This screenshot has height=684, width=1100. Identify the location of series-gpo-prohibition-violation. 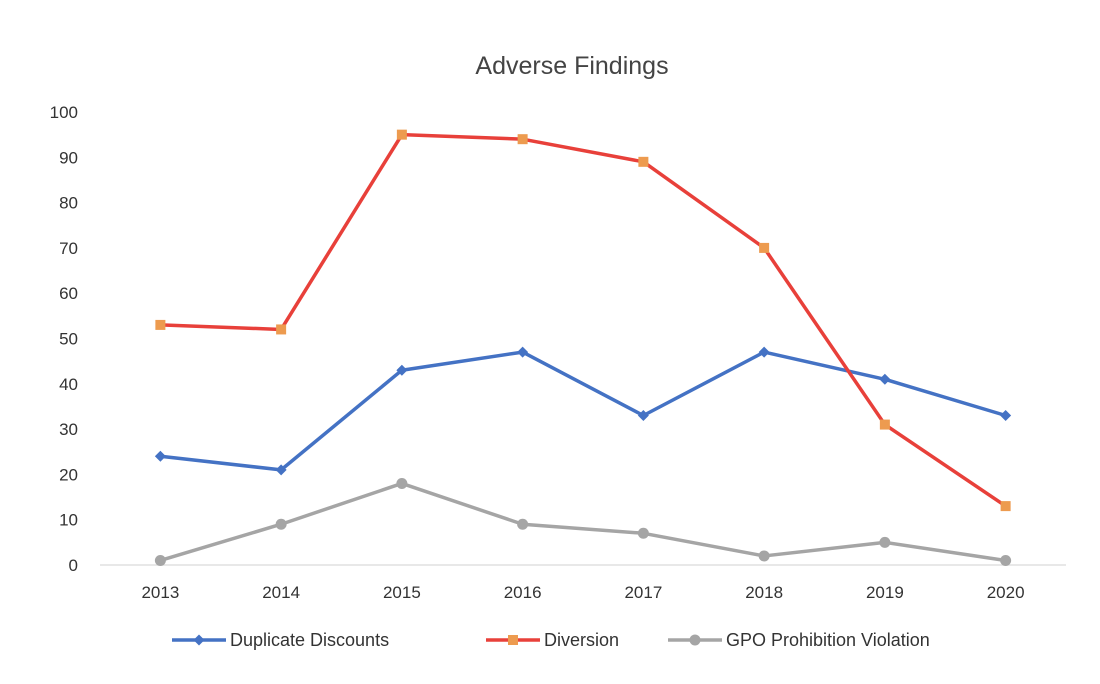
(583, 521).